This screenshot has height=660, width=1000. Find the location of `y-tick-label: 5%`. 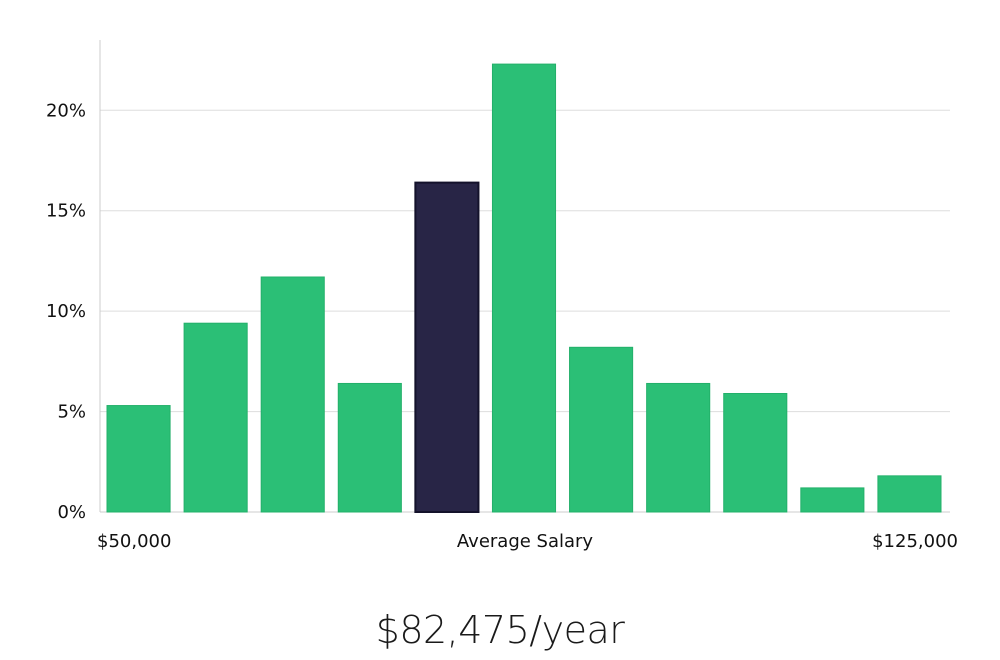

y-tick-label: 5% is located at coordinates (71, 412).